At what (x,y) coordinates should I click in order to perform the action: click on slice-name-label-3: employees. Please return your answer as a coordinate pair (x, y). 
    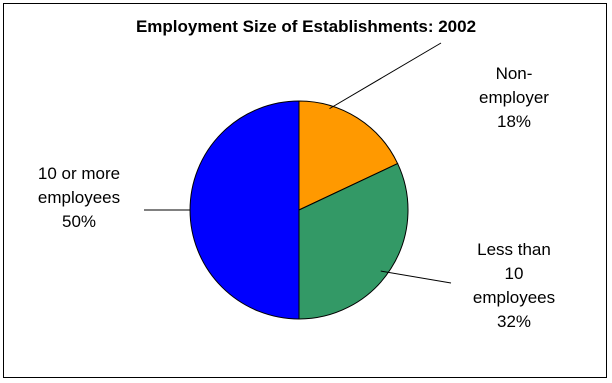
    Looking at the image, I should click on (79, 197).